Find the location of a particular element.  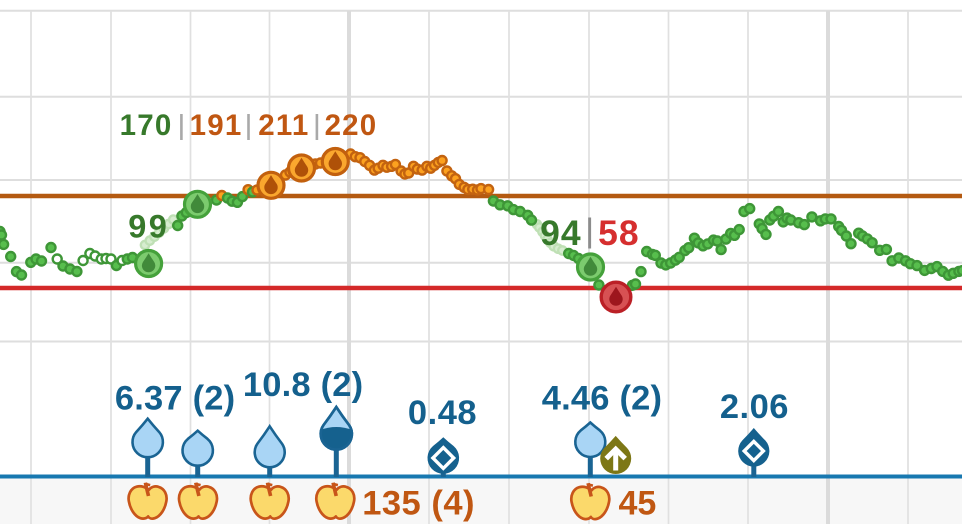

svg-text: 170 is located at coordinates (146, 125).